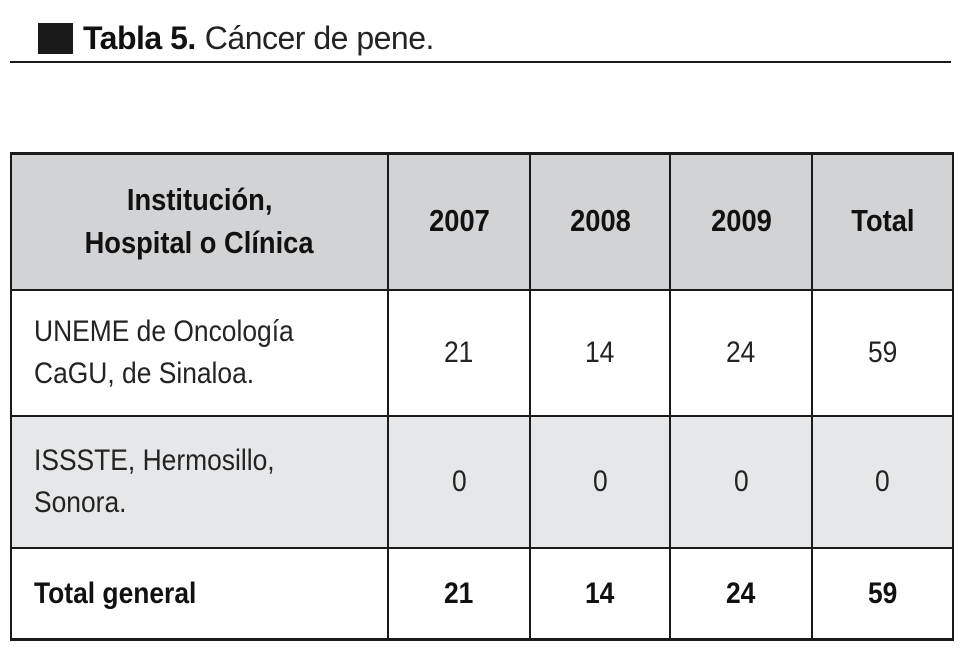 The width and height of the screenshot is (970, 670). I want to click on total-2009: 24, so click(741, 593).